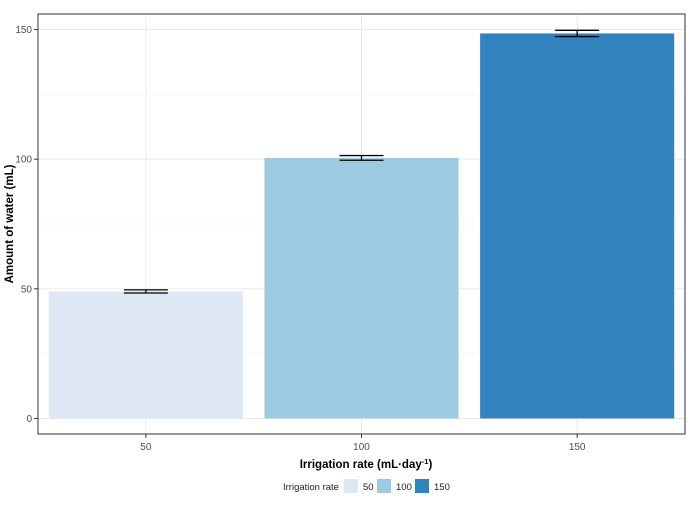 The image size is (697, 511). I want to click on x-tick-label: 150, so click(577, 447).